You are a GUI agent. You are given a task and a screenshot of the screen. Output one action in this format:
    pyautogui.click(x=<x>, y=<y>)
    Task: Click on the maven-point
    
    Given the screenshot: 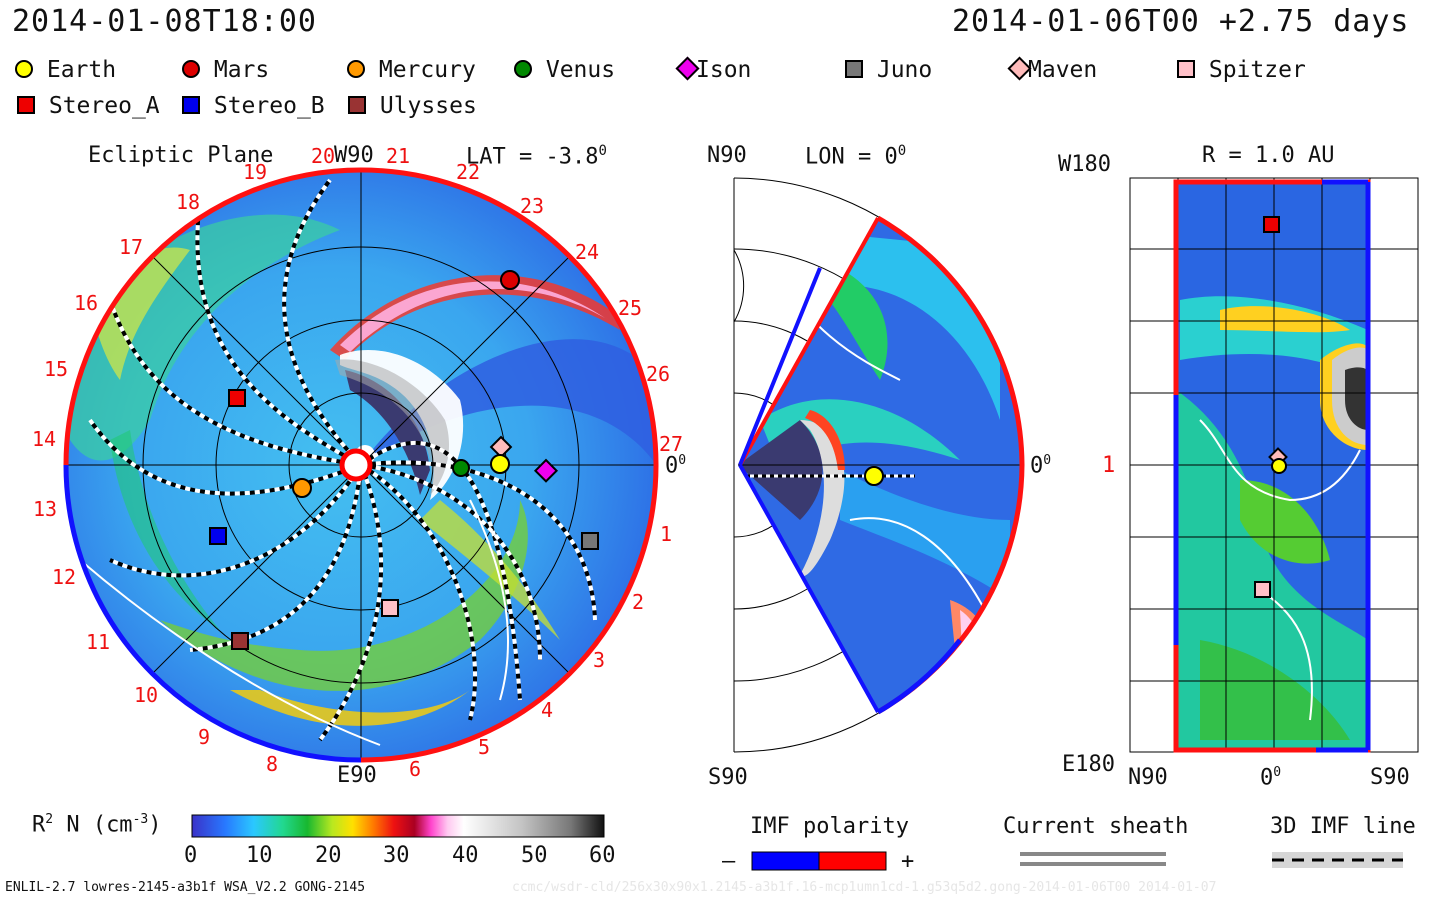 What is the action you would take?
    pyautogui.click(x=501, y=447)
    